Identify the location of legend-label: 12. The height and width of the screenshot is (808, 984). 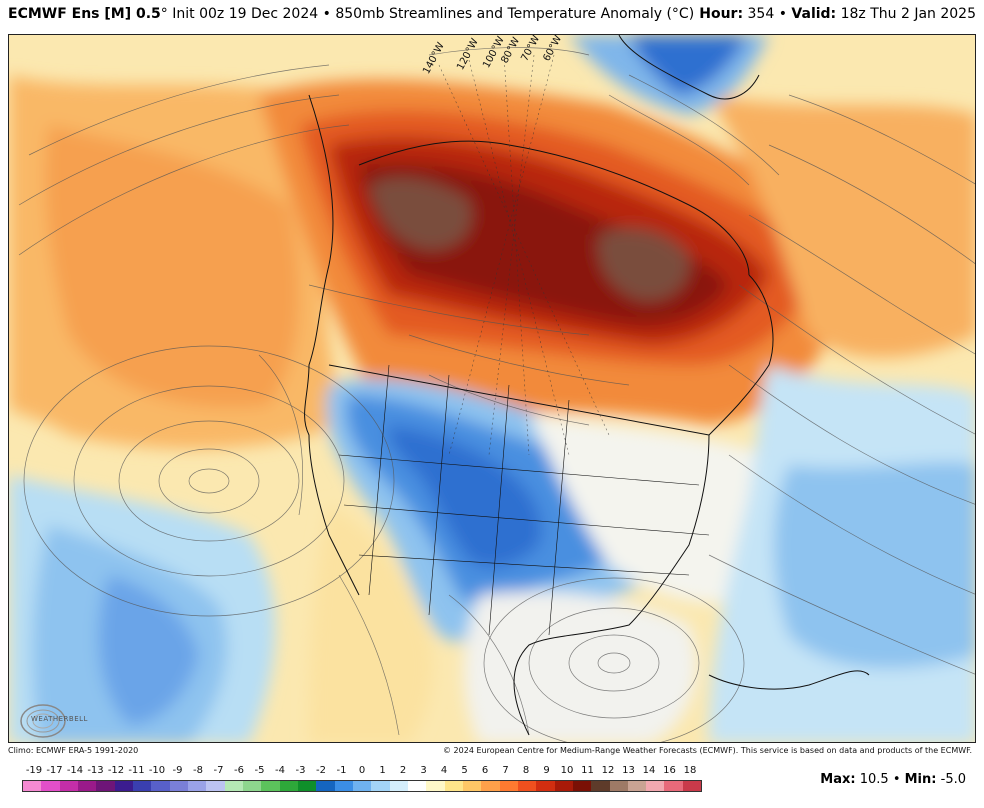
(608, 770).